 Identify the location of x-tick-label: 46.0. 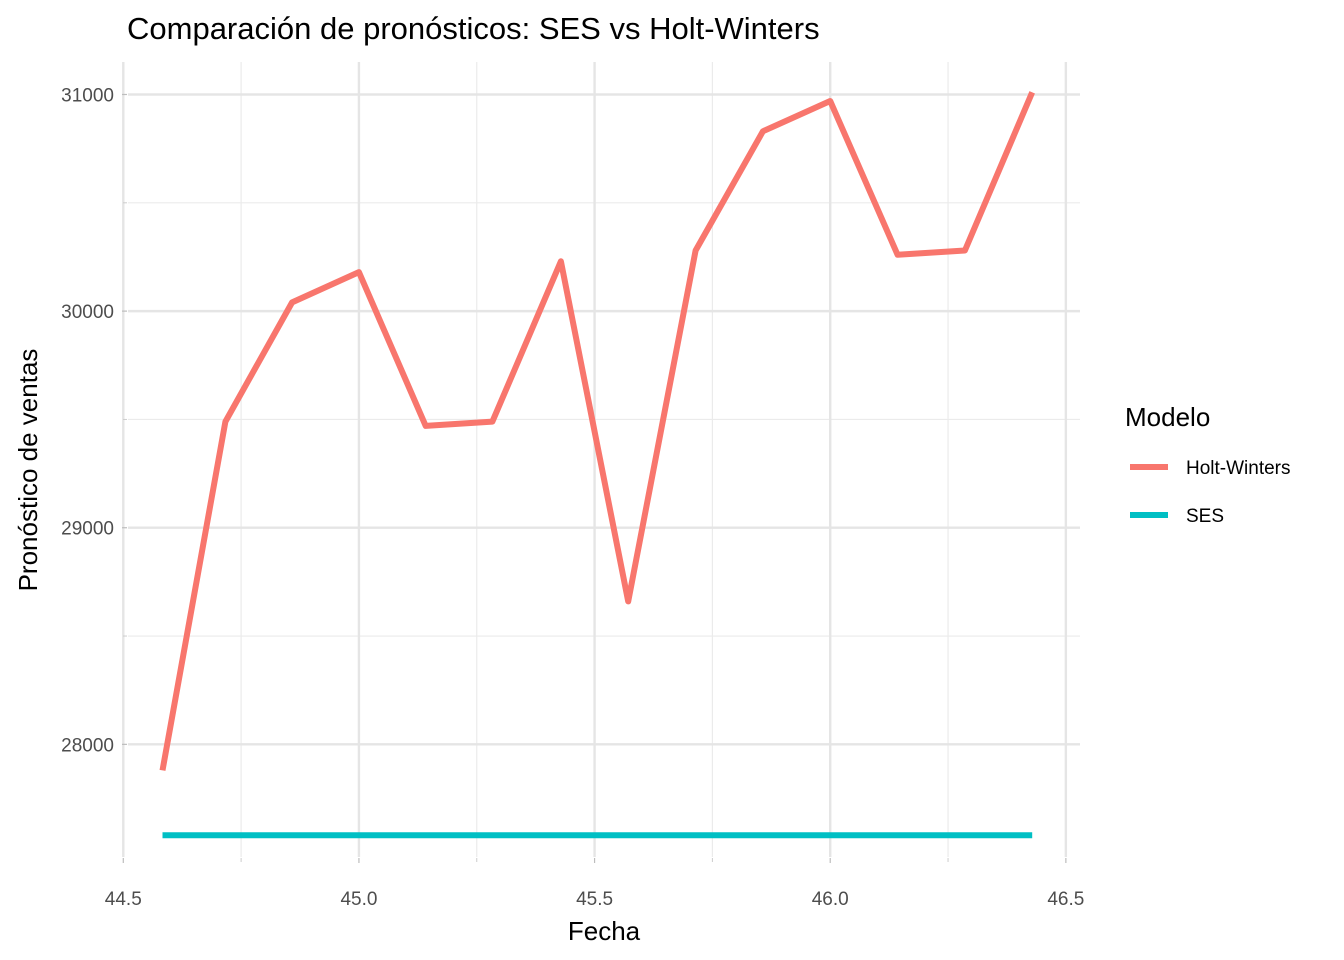
(830, 899).